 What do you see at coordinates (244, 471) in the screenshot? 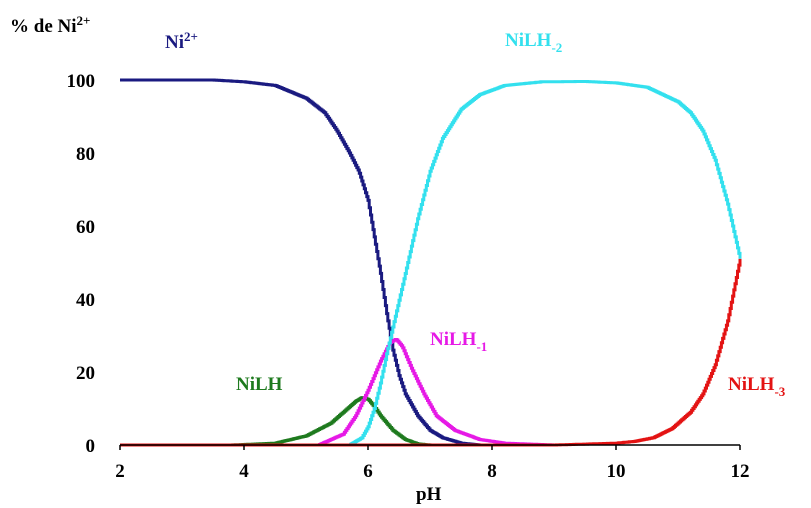
I see `x-tick-label: 4` at bounding box center [244, 471].